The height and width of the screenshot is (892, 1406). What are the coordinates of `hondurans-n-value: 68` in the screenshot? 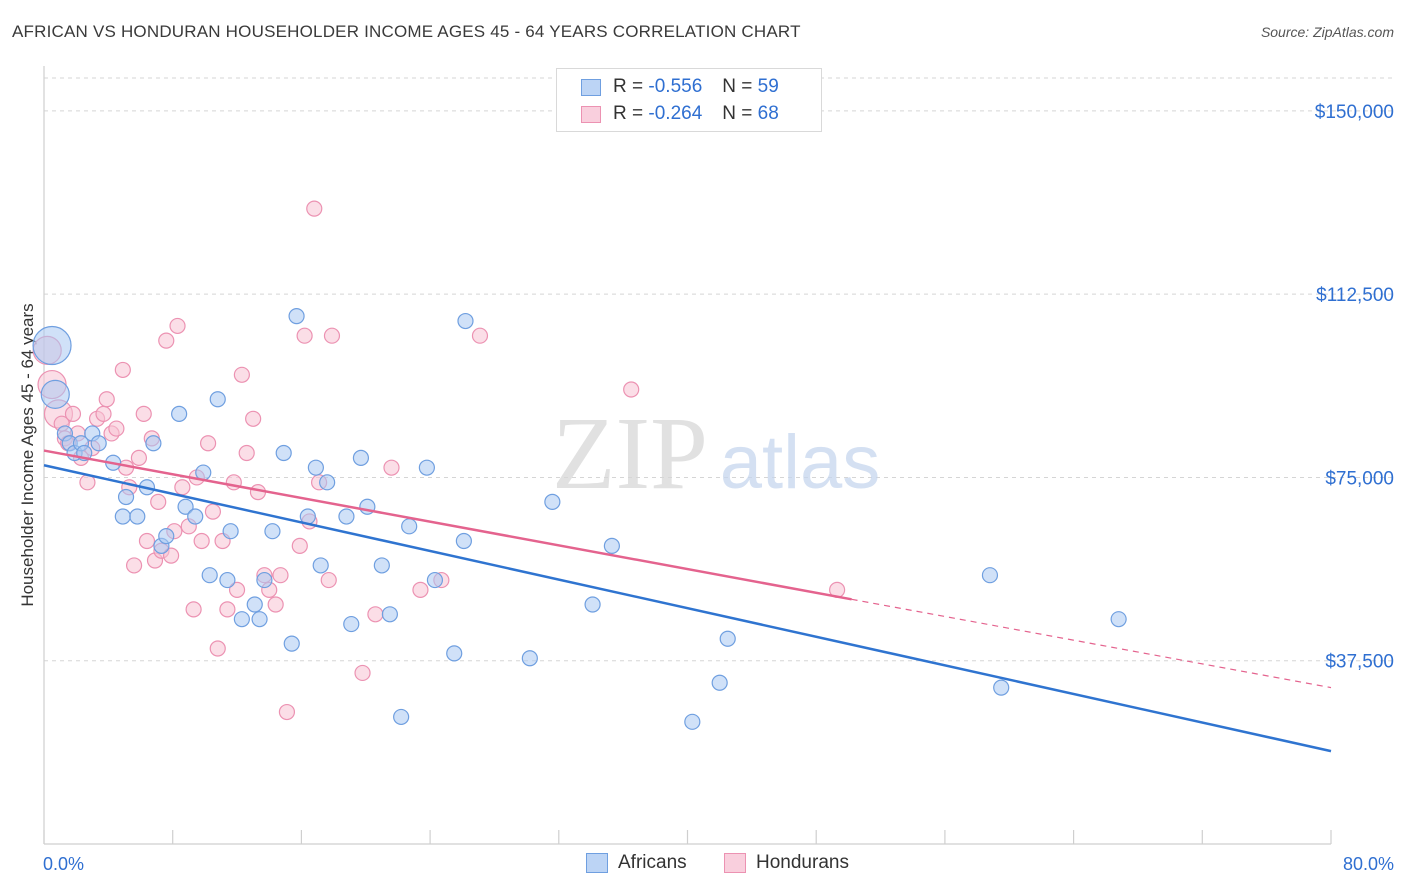 It's located at (768, 113).